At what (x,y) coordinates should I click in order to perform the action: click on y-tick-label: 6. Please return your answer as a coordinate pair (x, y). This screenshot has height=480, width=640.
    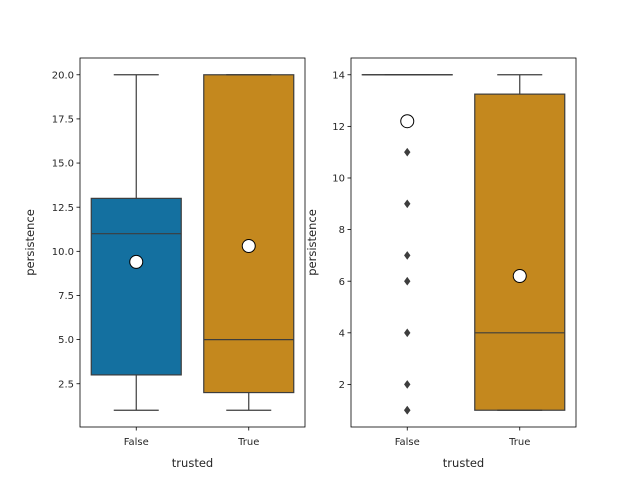
    Looking at the image, I should click on (342, 282).